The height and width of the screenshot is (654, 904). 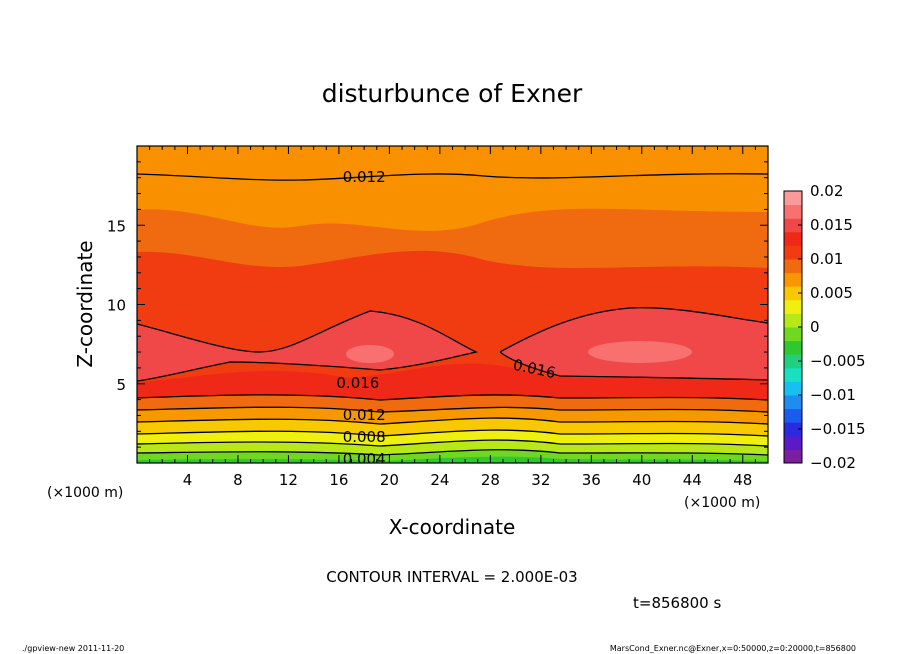 I want to click on colorbar-tick-label: 0.01, so click(x=826, y=259).